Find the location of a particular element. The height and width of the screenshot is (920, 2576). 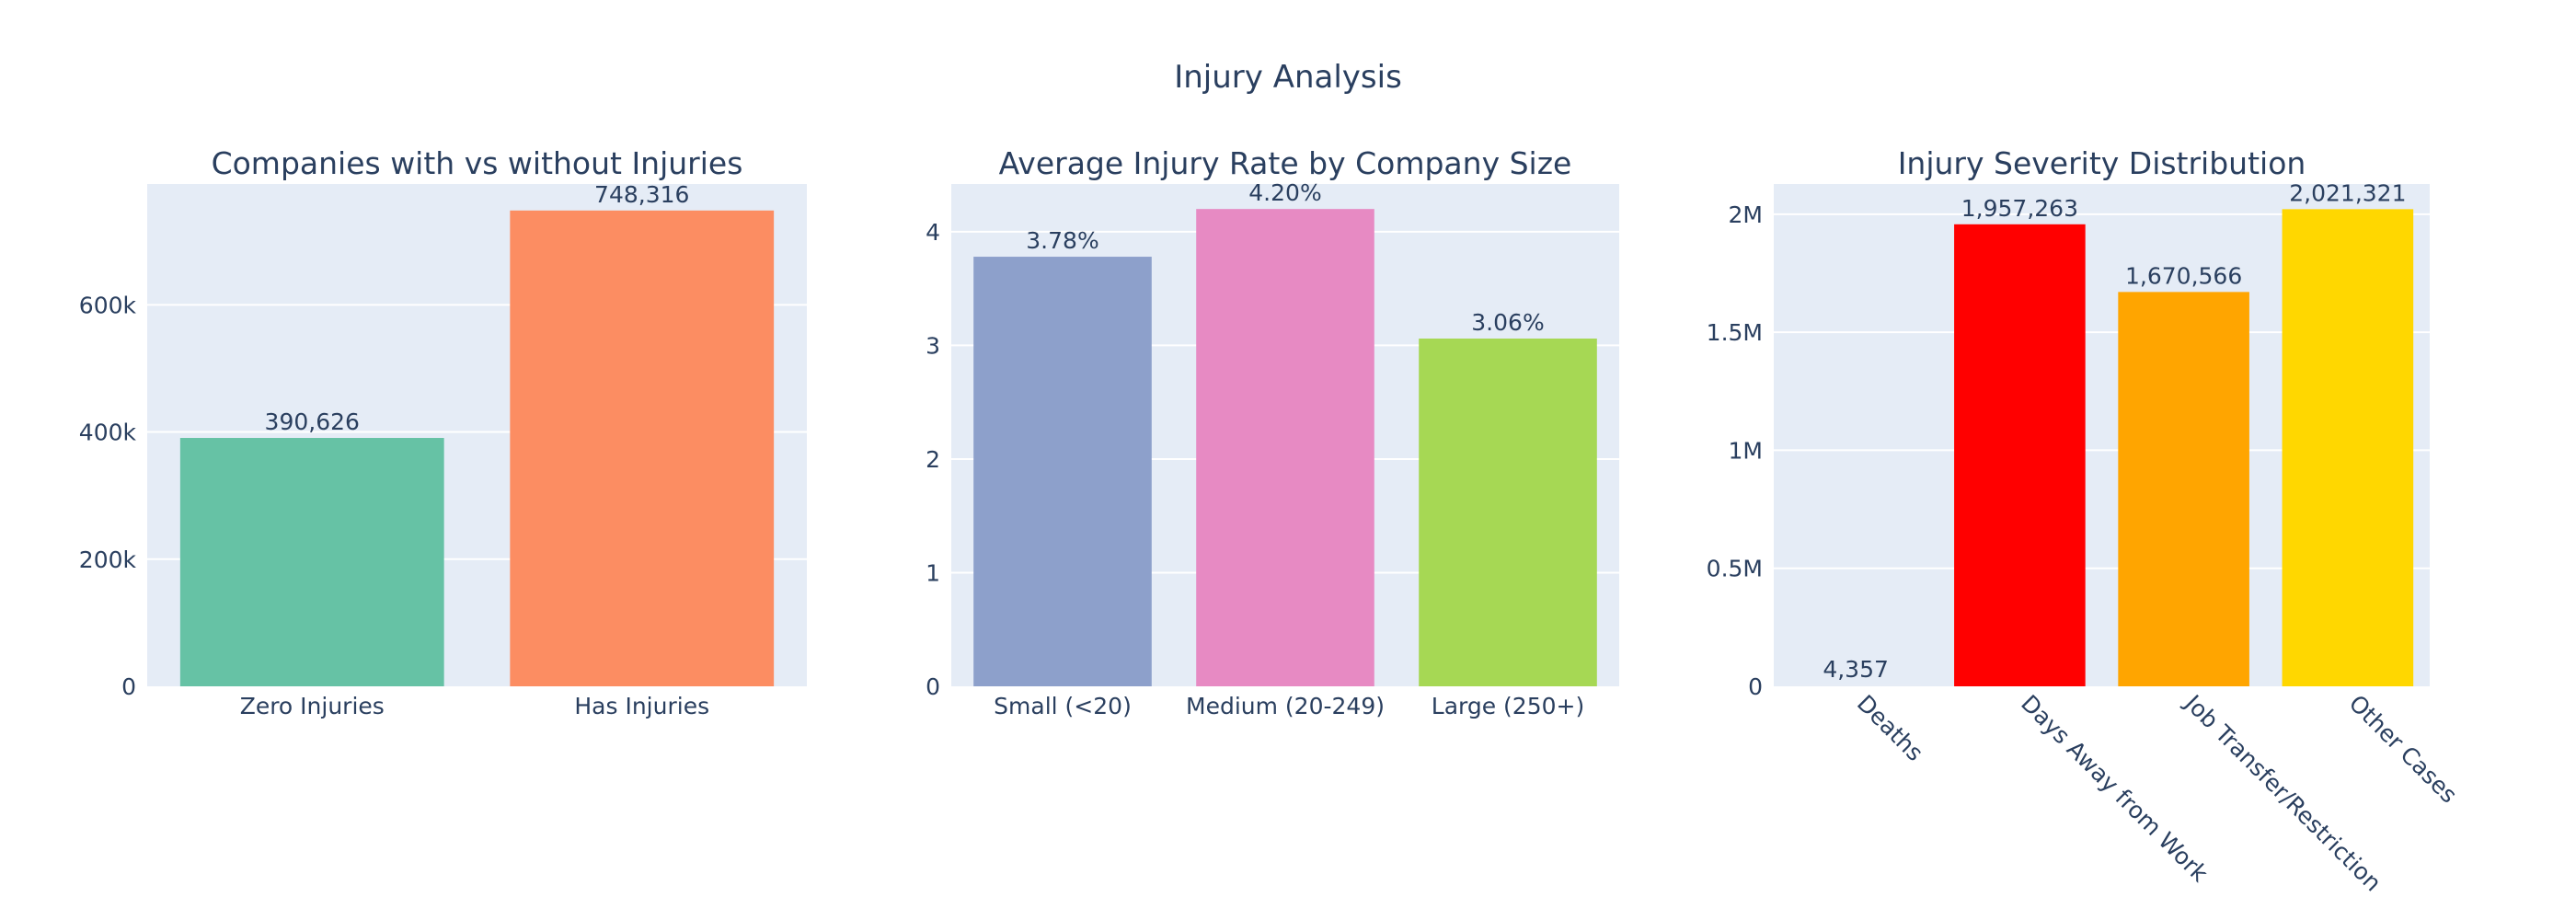

y-tick-label: 1.5M is located at coordinates (1735, 332).